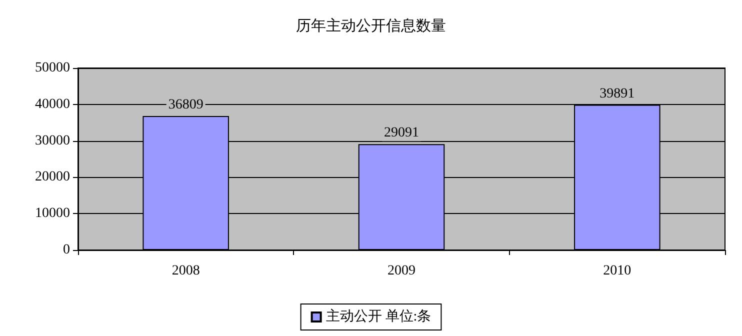  I want to click on data-label: 36809, so click(186, 105).